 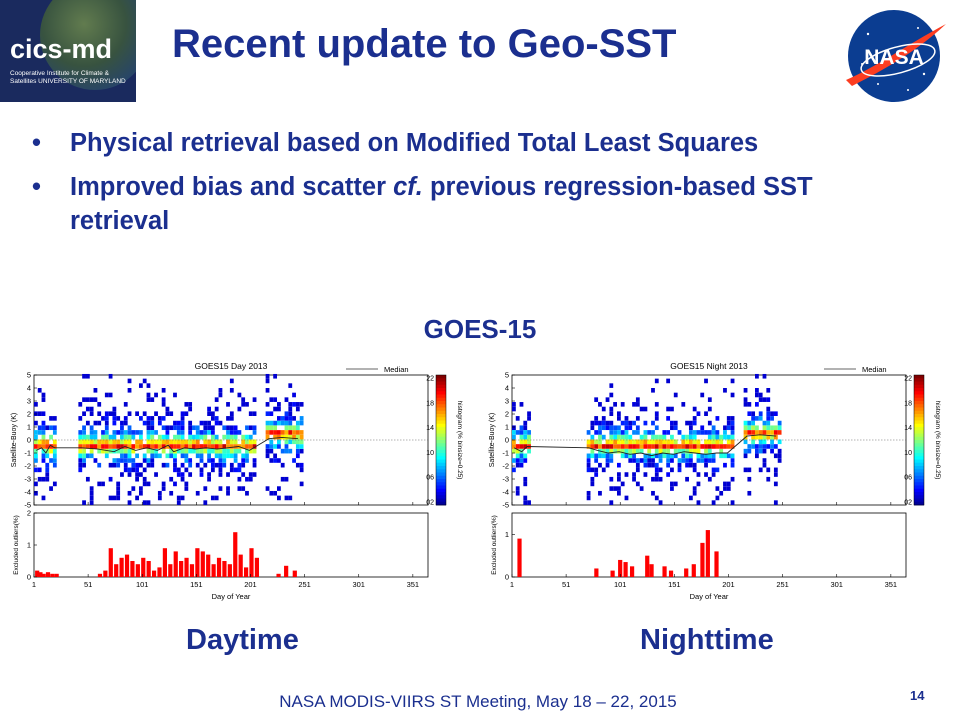 What do you see at coordinates (937, 440) in the screenshot?
I see `colorbar-label: histogram (% binsize=0.25)` at bounding box center [937, 440].